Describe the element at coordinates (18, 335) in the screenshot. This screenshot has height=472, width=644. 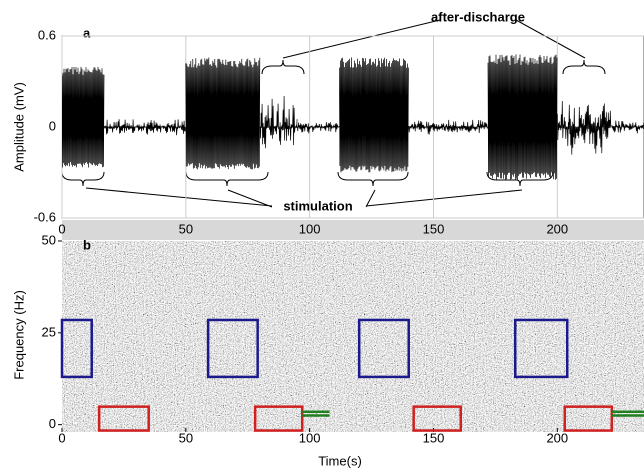
I see `y-axis-label: Frequency (Hz)` at that location.